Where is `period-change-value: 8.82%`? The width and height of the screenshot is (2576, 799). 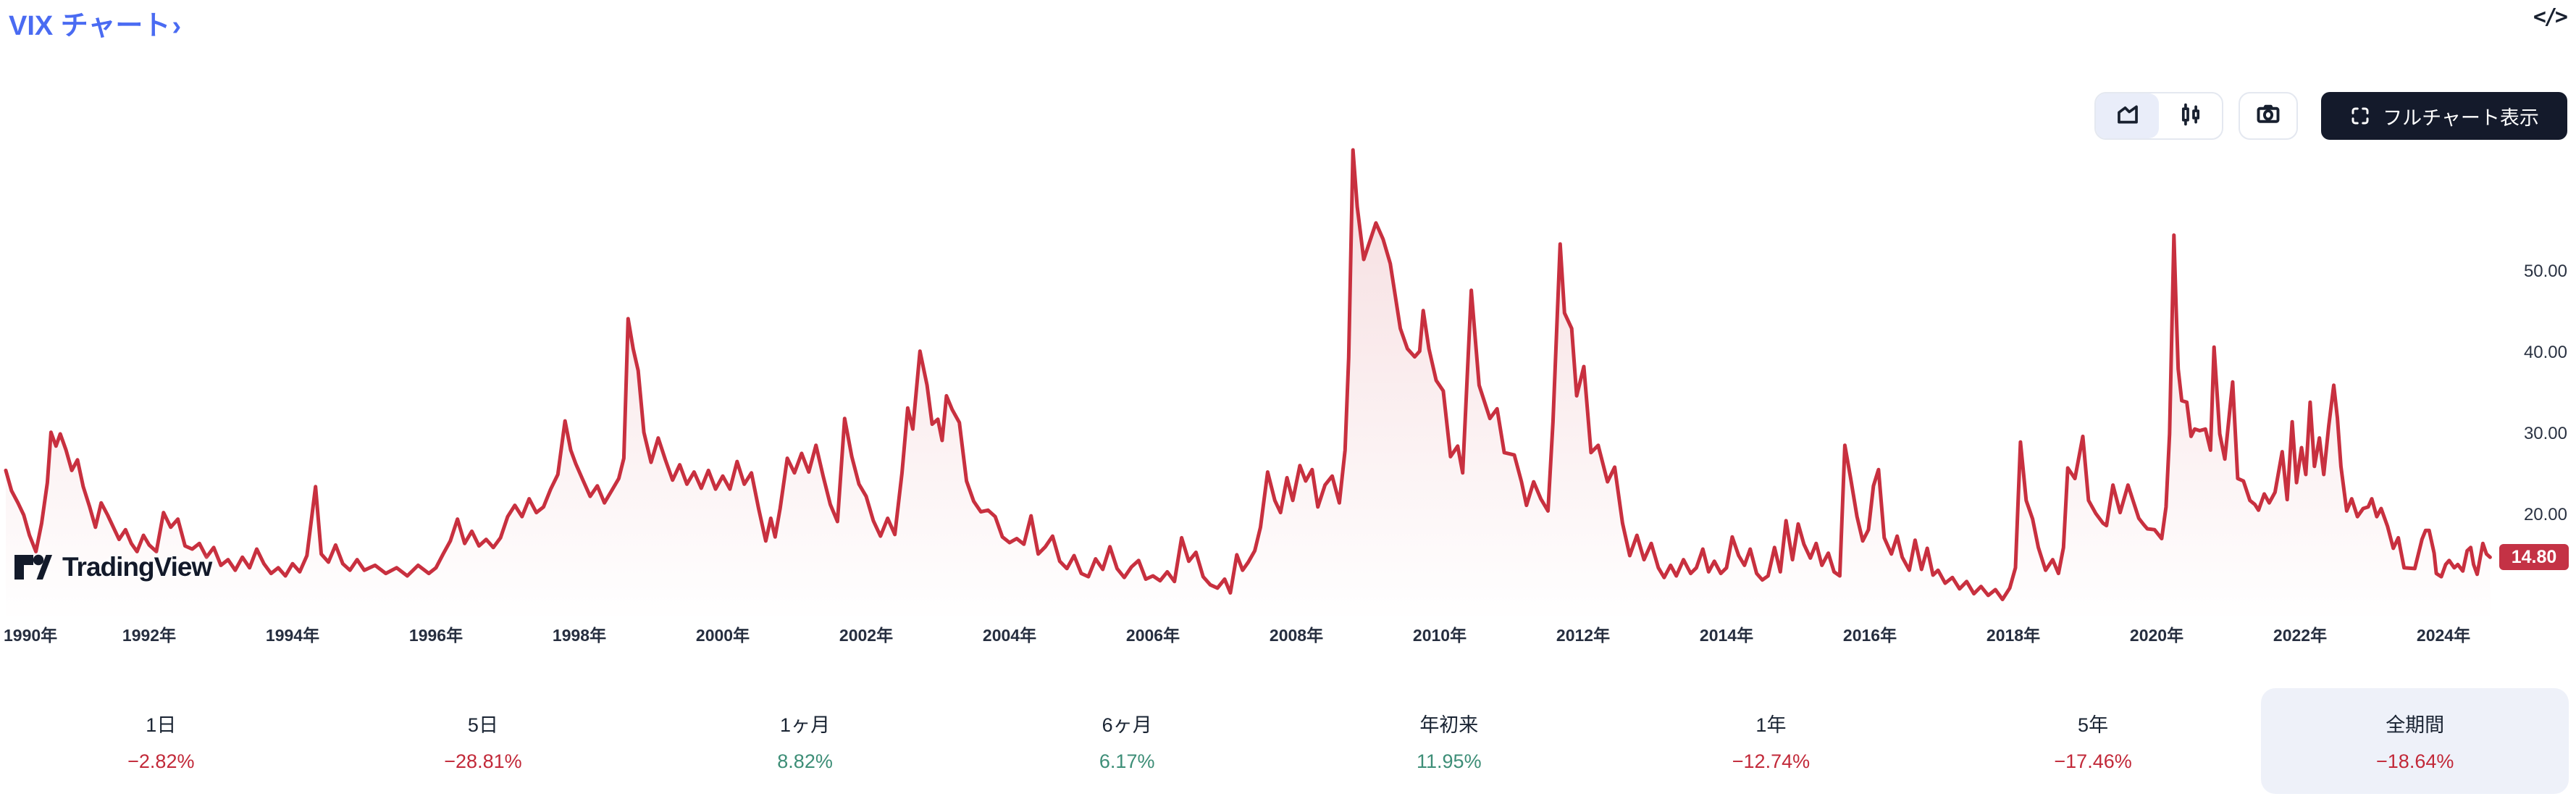
period-change-value: 8.82% is located at coordinates (805, 761).